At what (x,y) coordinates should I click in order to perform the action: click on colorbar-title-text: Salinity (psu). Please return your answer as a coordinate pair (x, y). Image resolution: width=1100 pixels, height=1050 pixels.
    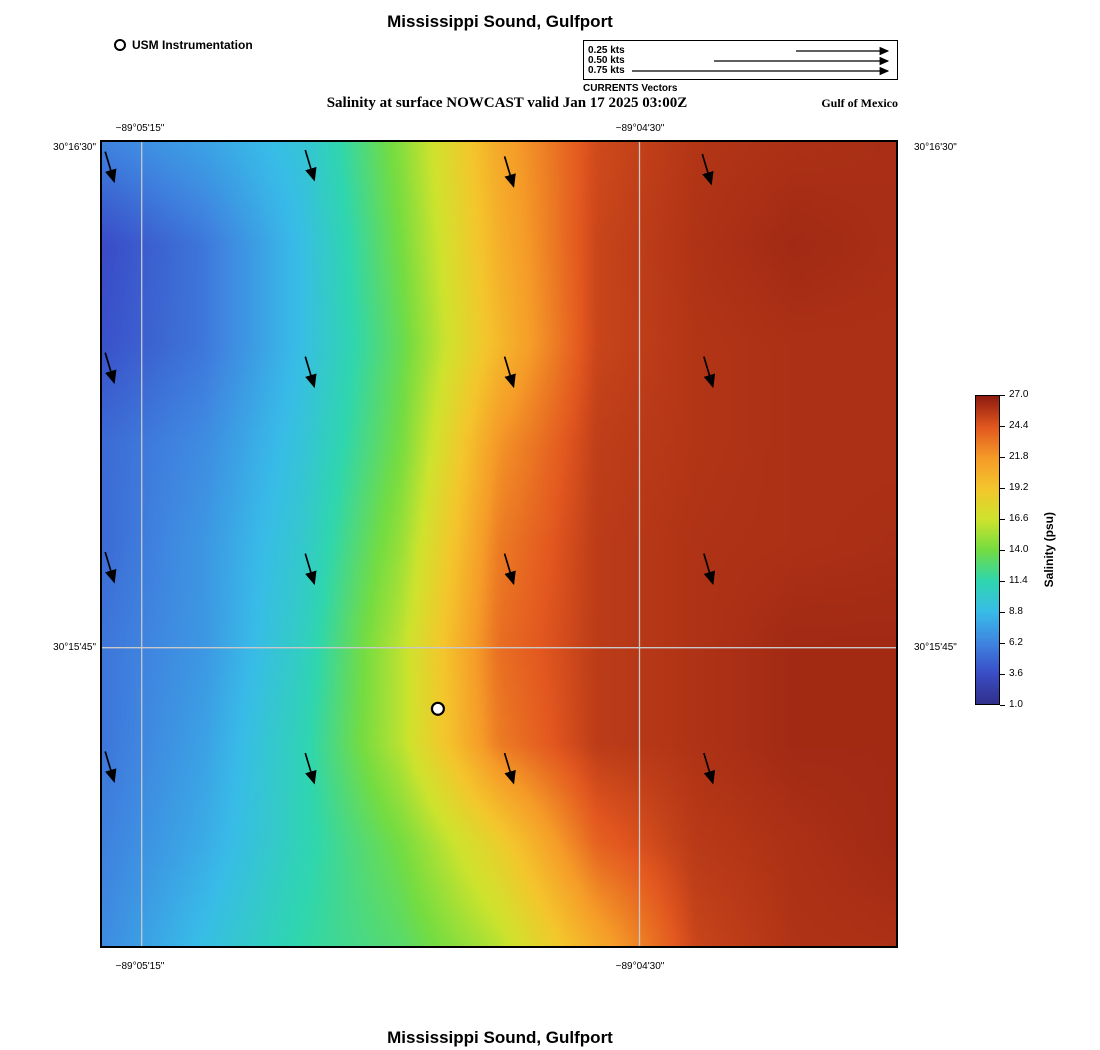
    Looking at the image, I should click on (1049, 550).